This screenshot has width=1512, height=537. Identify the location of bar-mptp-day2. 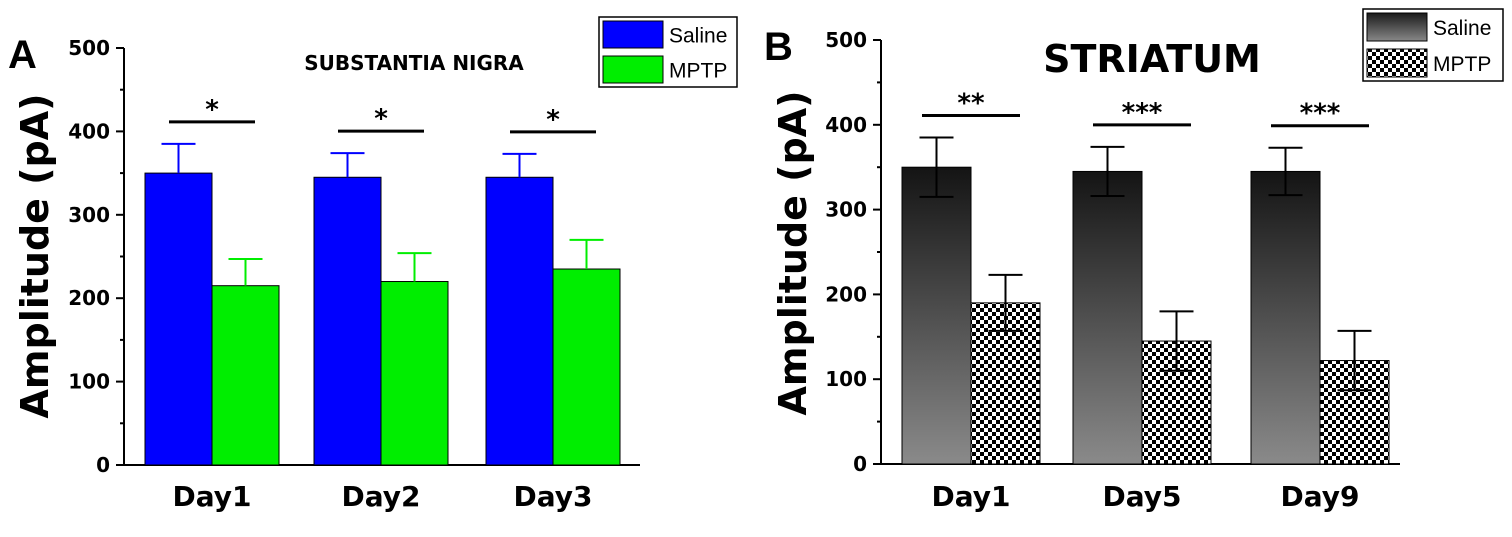
(414, 373).